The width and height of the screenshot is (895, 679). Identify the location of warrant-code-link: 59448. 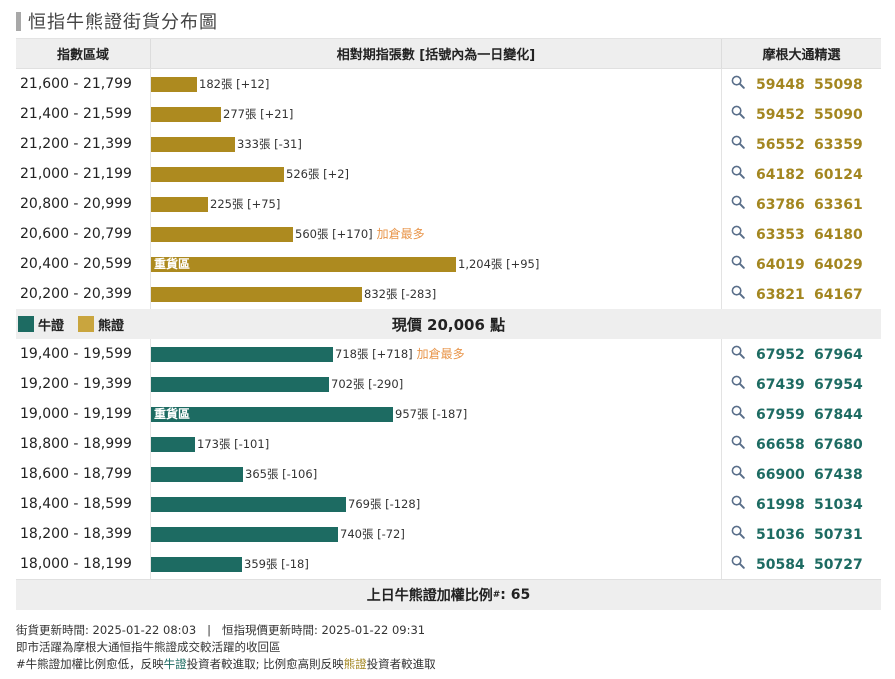
(780, 85).